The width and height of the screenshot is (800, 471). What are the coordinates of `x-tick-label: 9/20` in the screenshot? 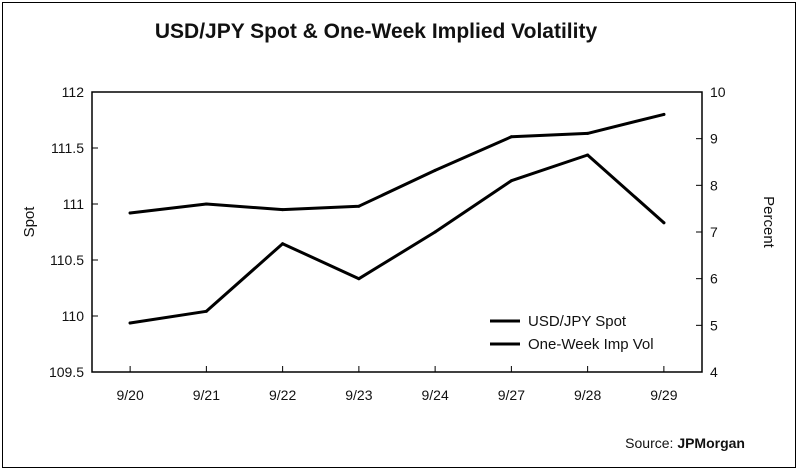 It's located at (130, 395).